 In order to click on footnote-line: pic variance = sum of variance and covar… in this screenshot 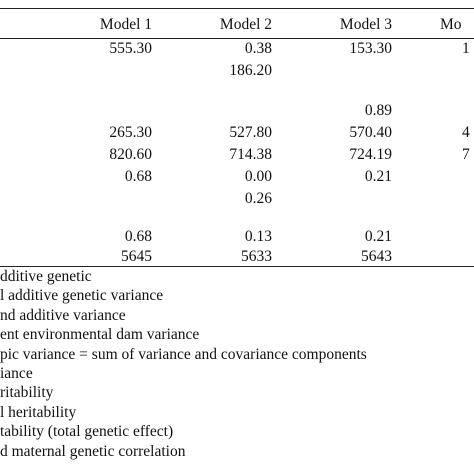, I will do `click(183, 354)`.